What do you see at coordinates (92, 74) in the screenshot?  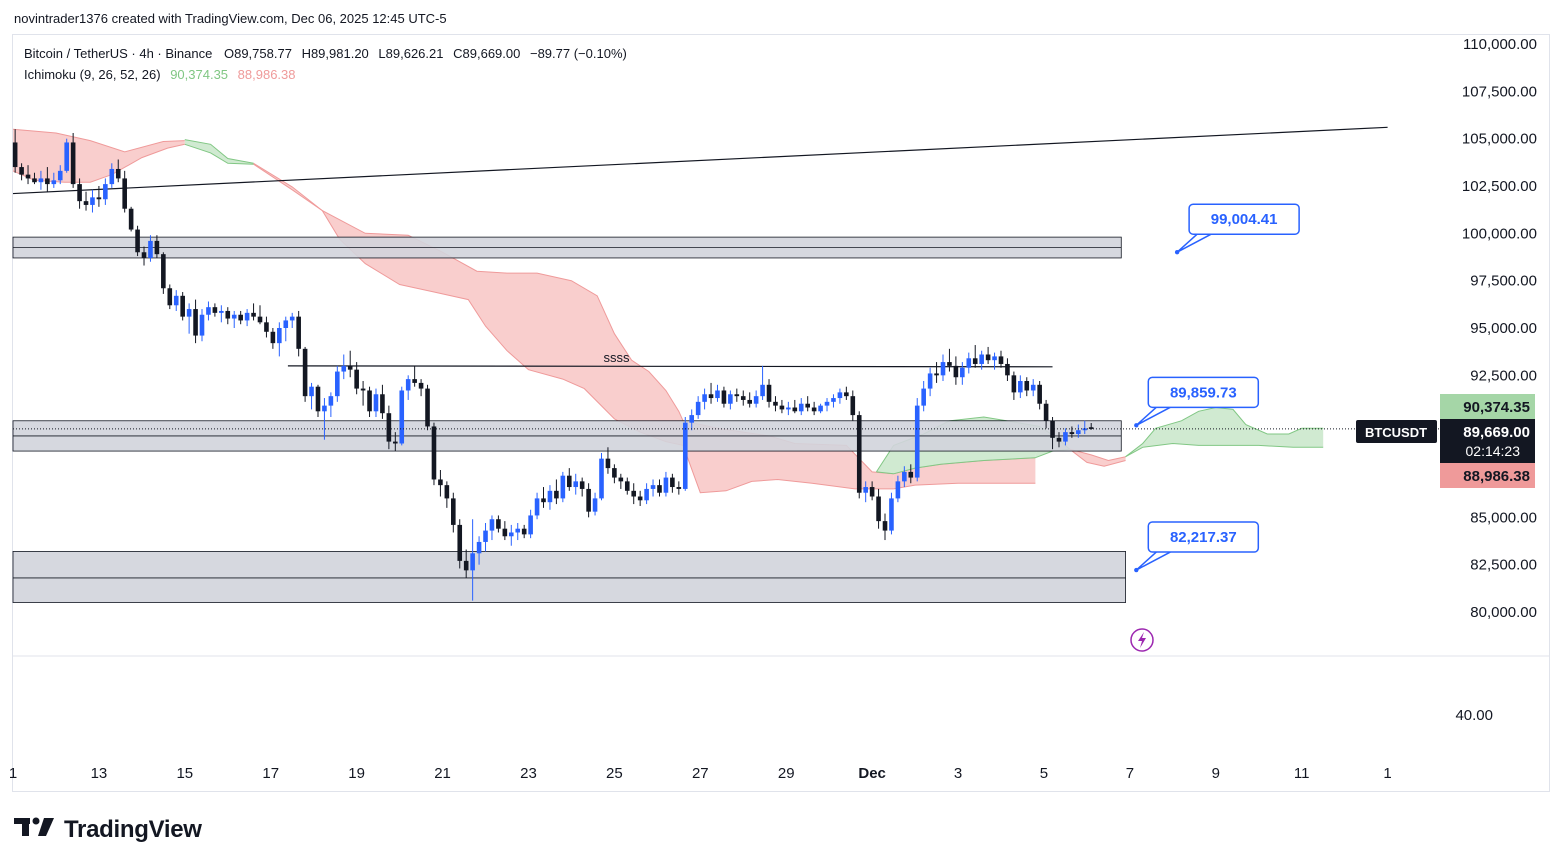 I see `indicator-name: Ichimoku (9, 26, 52, 26)` at bounding box center [92, 74].